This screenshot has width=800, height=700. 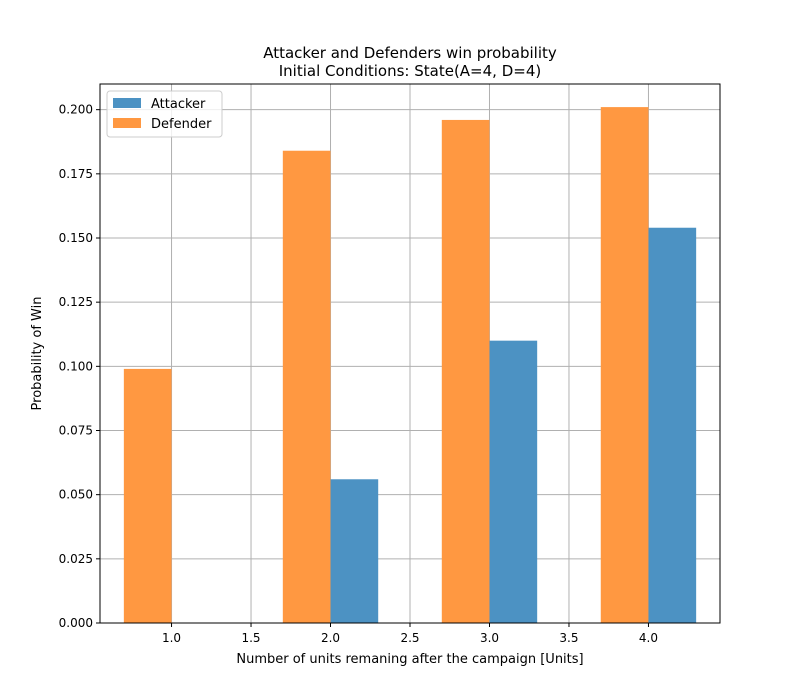 I want to click on x-tick-label: 4.0, so click(x=648, y=638).